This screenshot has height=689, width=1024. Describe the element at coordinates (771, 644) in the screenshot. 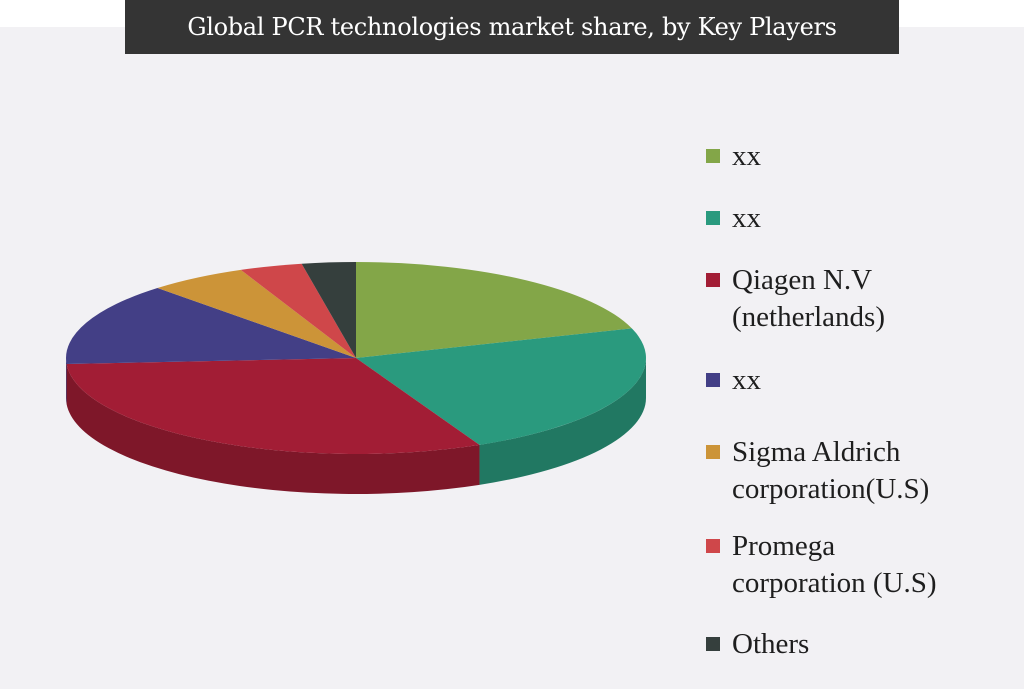

I see `legend-label: Others` at that location.